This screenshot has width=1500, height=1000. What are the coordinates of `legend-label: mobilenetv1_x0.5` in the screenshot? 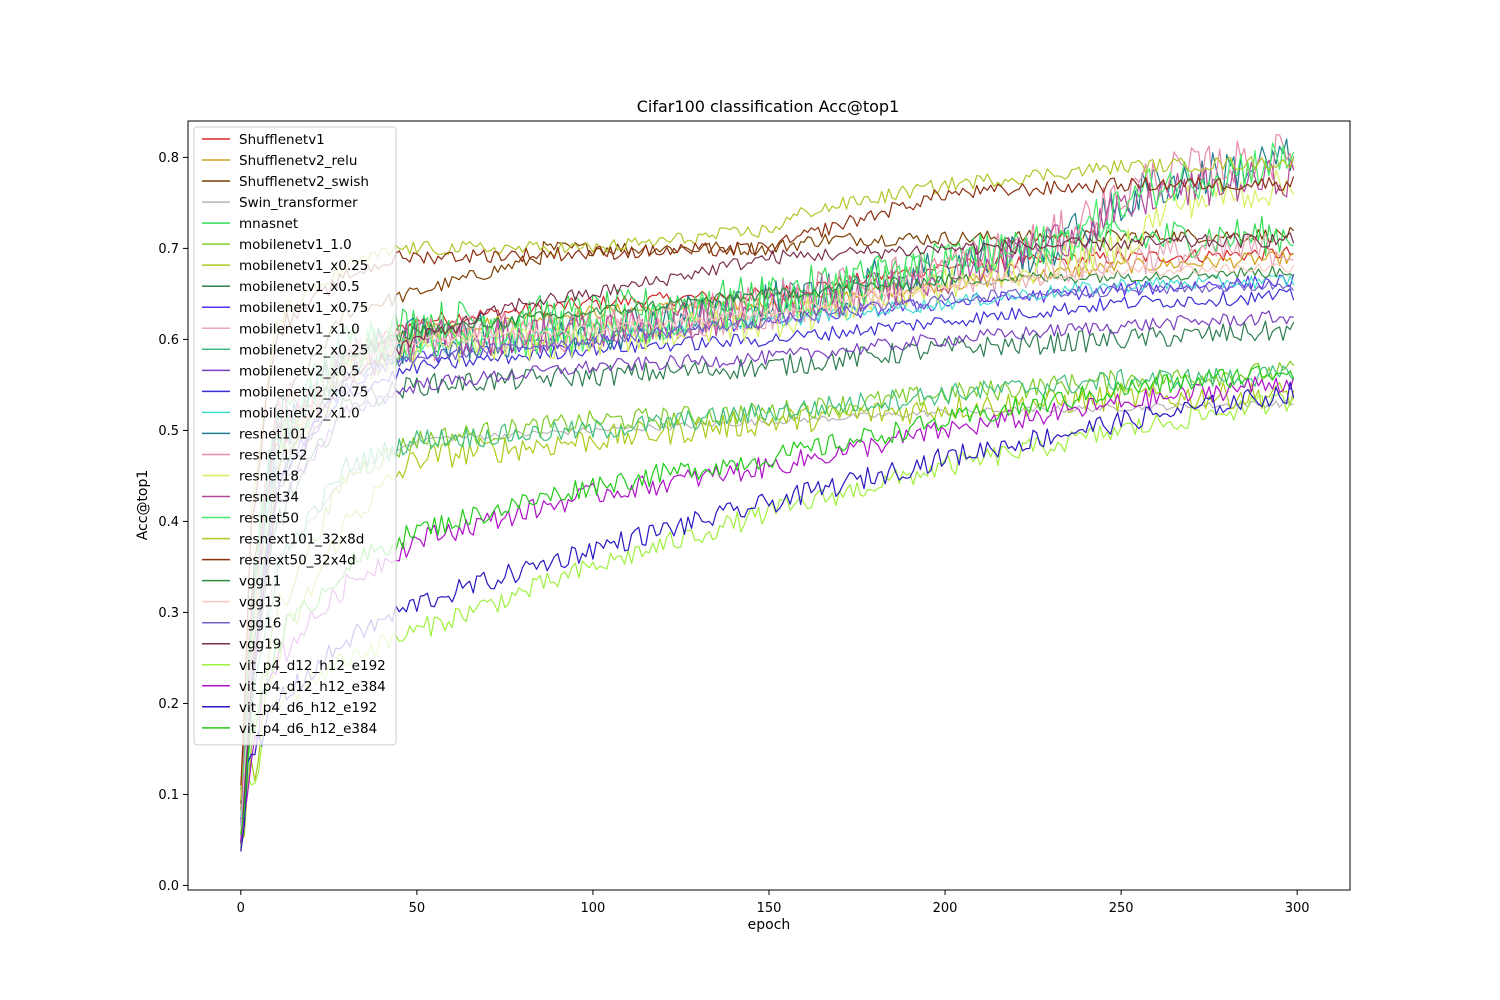 It's located at (299, 287).